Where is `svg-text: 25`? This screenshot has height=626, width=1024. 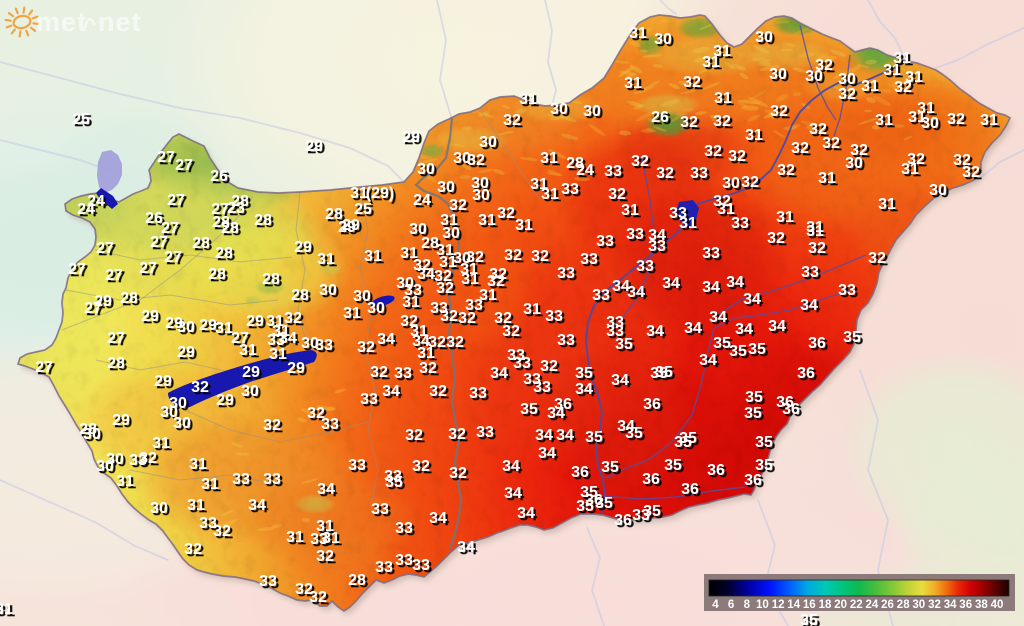 svg-text: 25 is located at coordinates (81, 119).